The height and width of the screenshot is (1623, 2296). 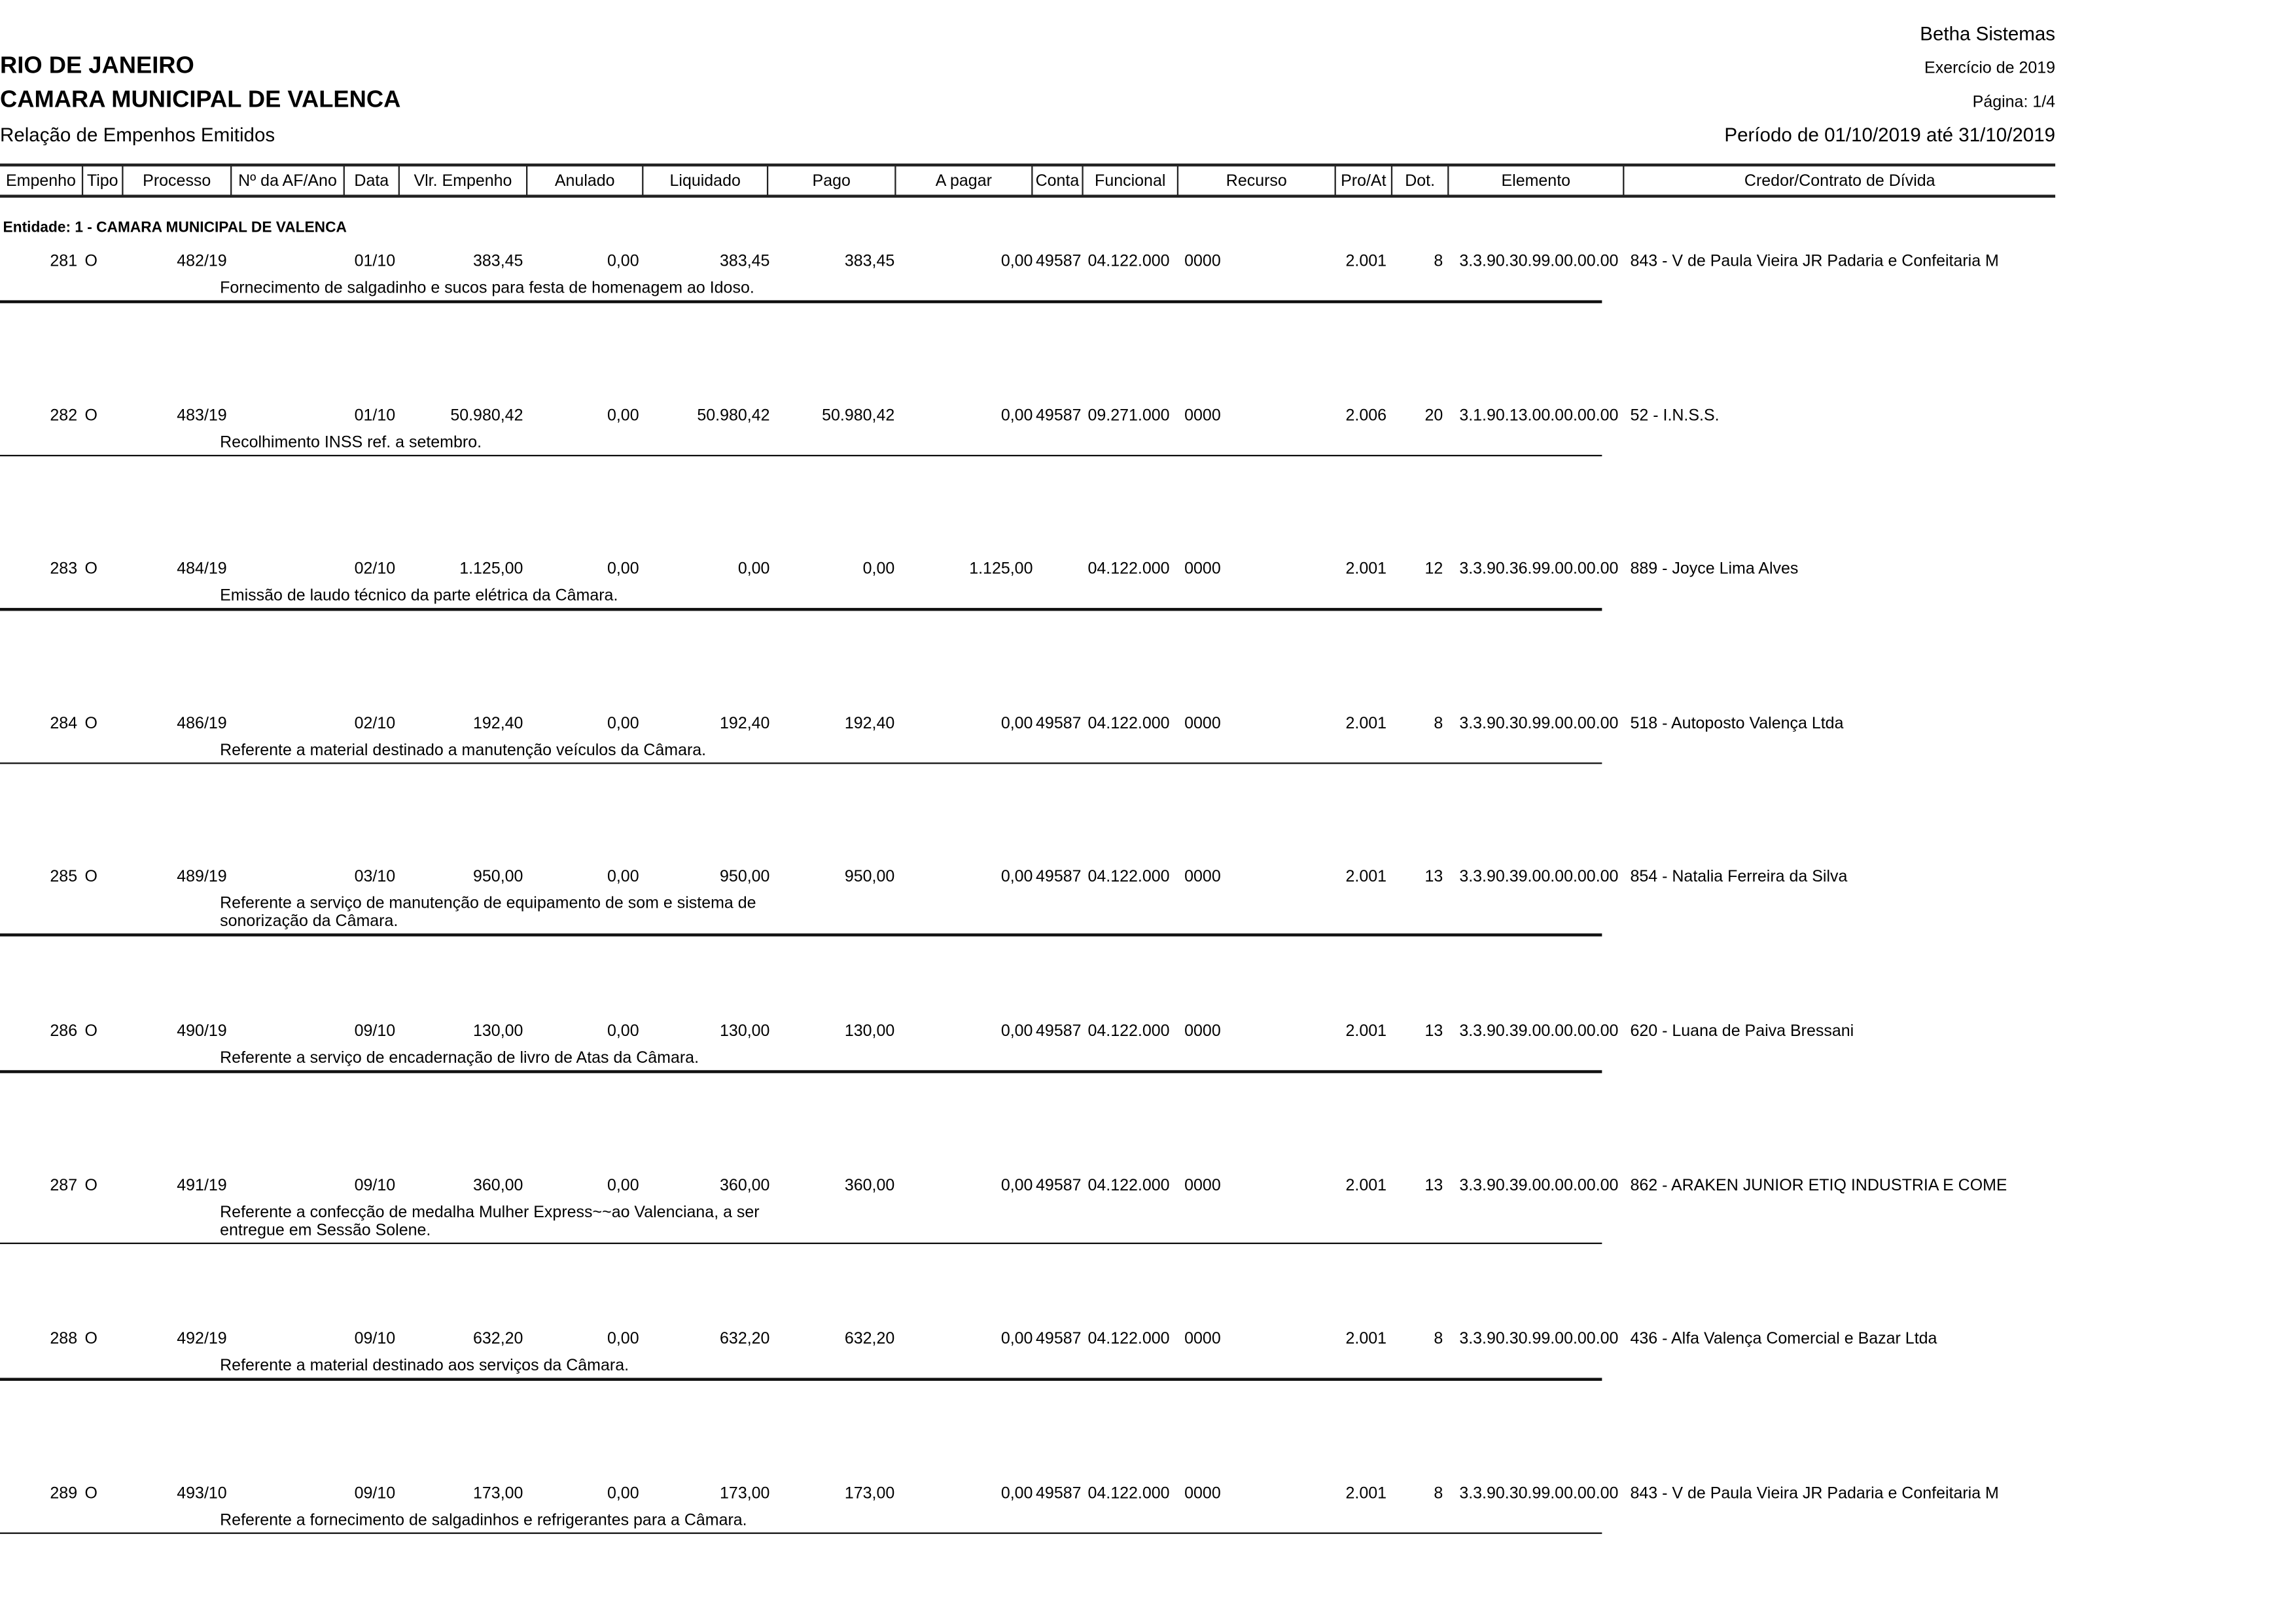 What do you see at coordinates (498, 723) in the screenshot?
I see `cell-vlr: 192,40` at bounding box center [498, 723].